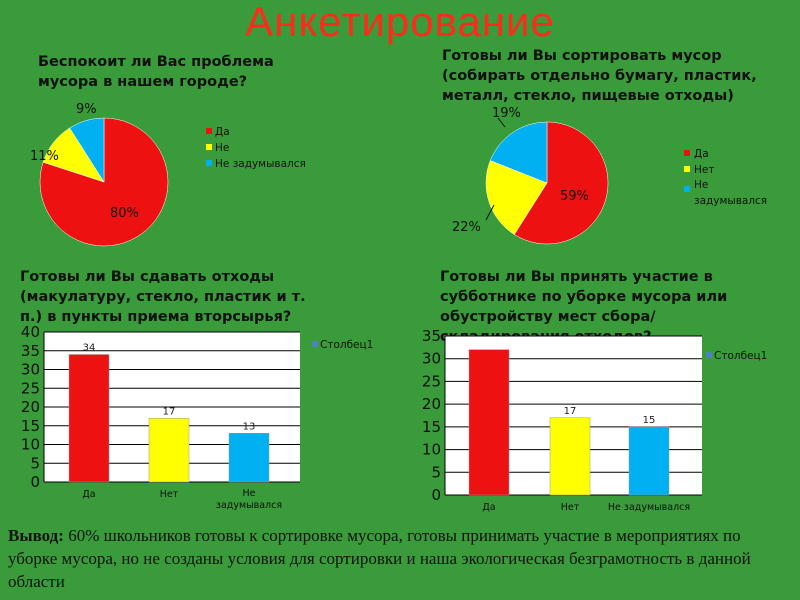  Describe the element at coordinates (249, 493) in the screenshot. I see `bar1-xtick-2-0: Не` at that location.